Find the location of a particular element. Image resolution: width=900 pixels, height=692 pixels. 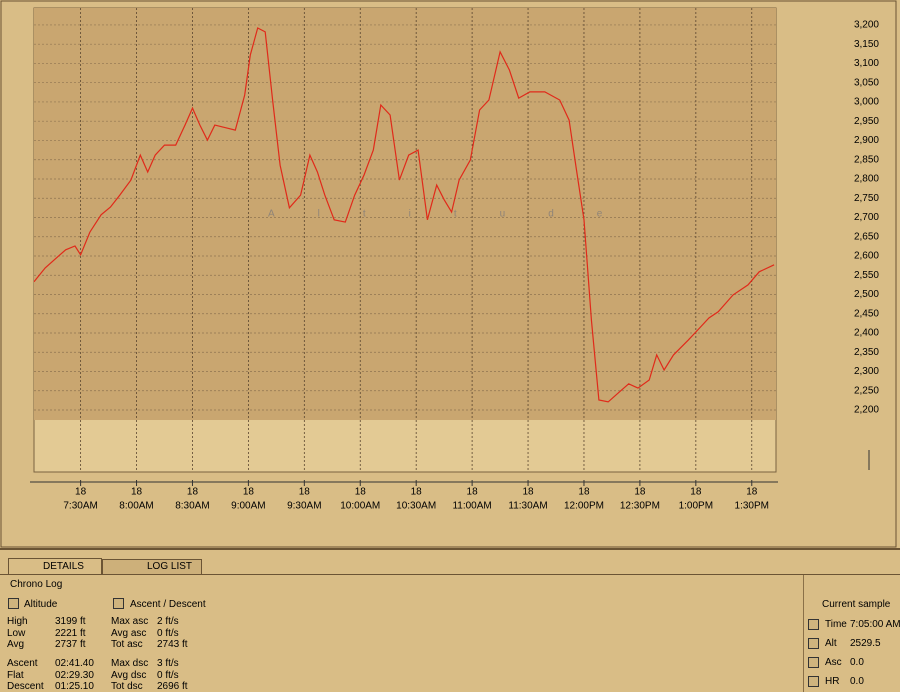

field-value: 02:29.30 is located at coordinates (74, 675).